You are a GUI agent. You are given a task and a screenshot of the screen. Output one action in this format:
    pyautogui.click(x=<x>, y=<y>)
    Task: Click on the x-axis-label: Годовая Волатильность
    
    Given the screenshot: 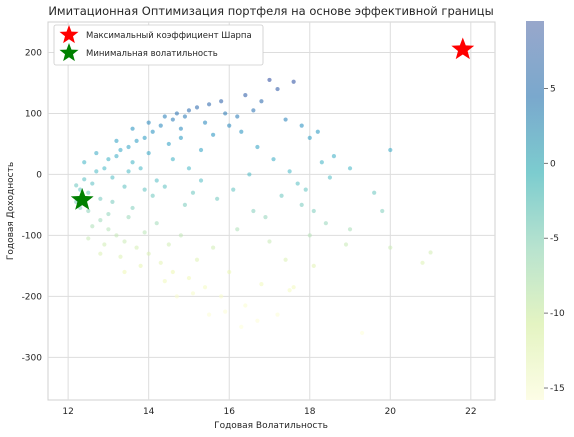 What is the action you would take?
    pyautogui.click(x=271, y=426)
    